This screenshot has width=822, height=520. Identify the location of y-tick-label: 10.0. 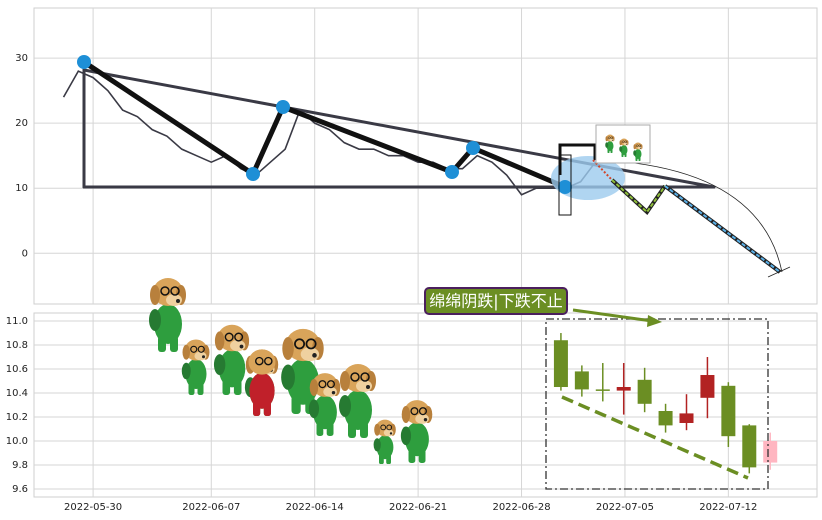
(17, 441).